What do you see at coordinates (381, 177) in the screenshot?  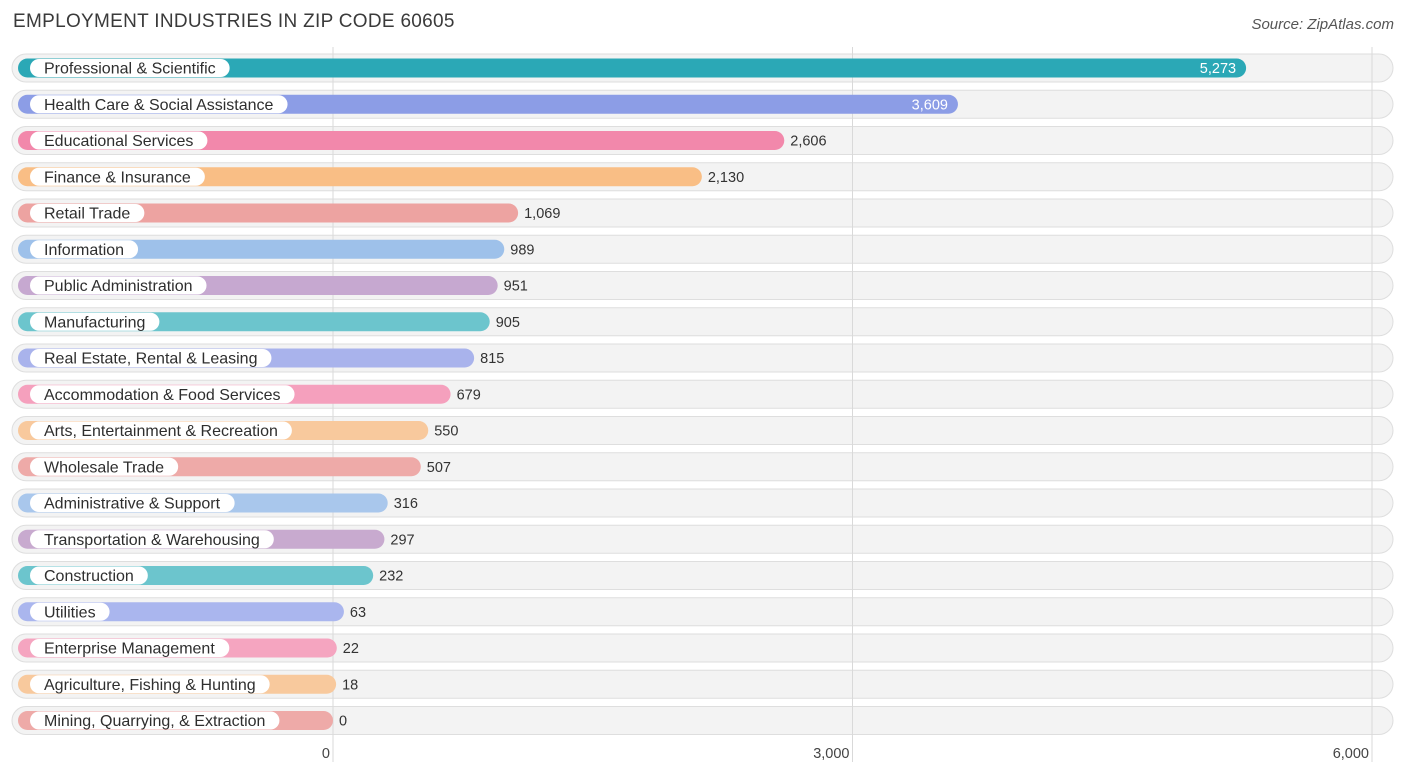 I see `bar-row: Finance & Insurance 2,130` at bounding box center [381, 177].